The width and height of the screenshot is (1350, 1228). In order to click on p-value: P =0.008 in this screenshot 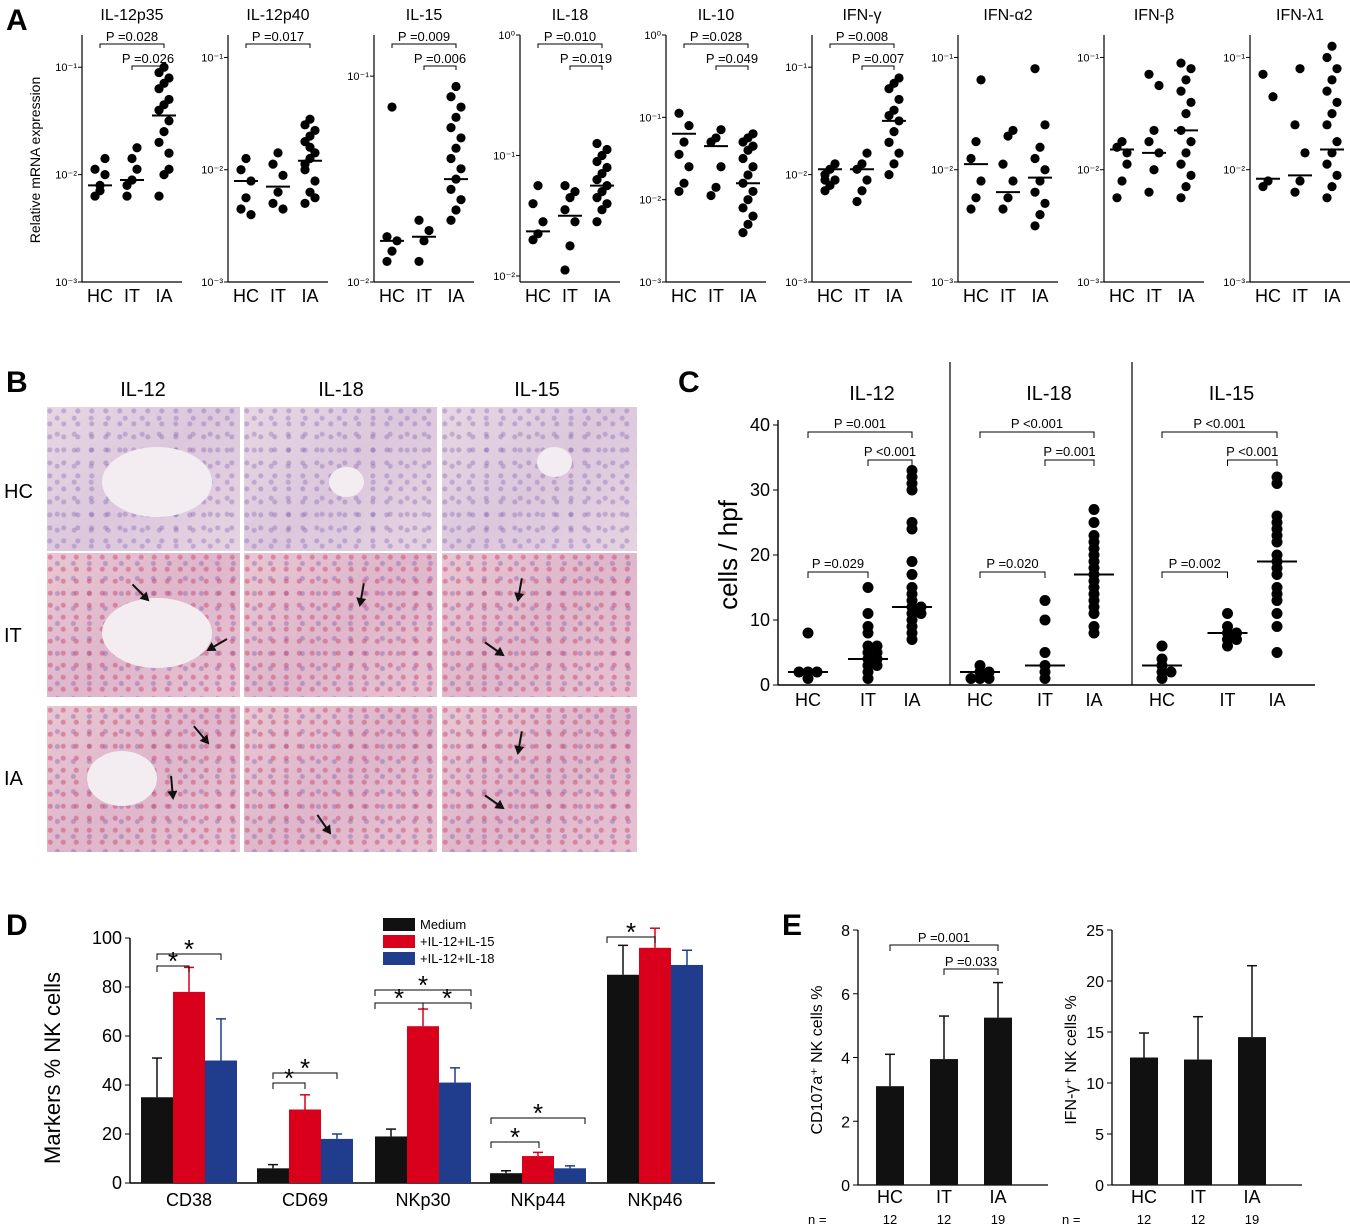, I will do `click(862, 36)`.